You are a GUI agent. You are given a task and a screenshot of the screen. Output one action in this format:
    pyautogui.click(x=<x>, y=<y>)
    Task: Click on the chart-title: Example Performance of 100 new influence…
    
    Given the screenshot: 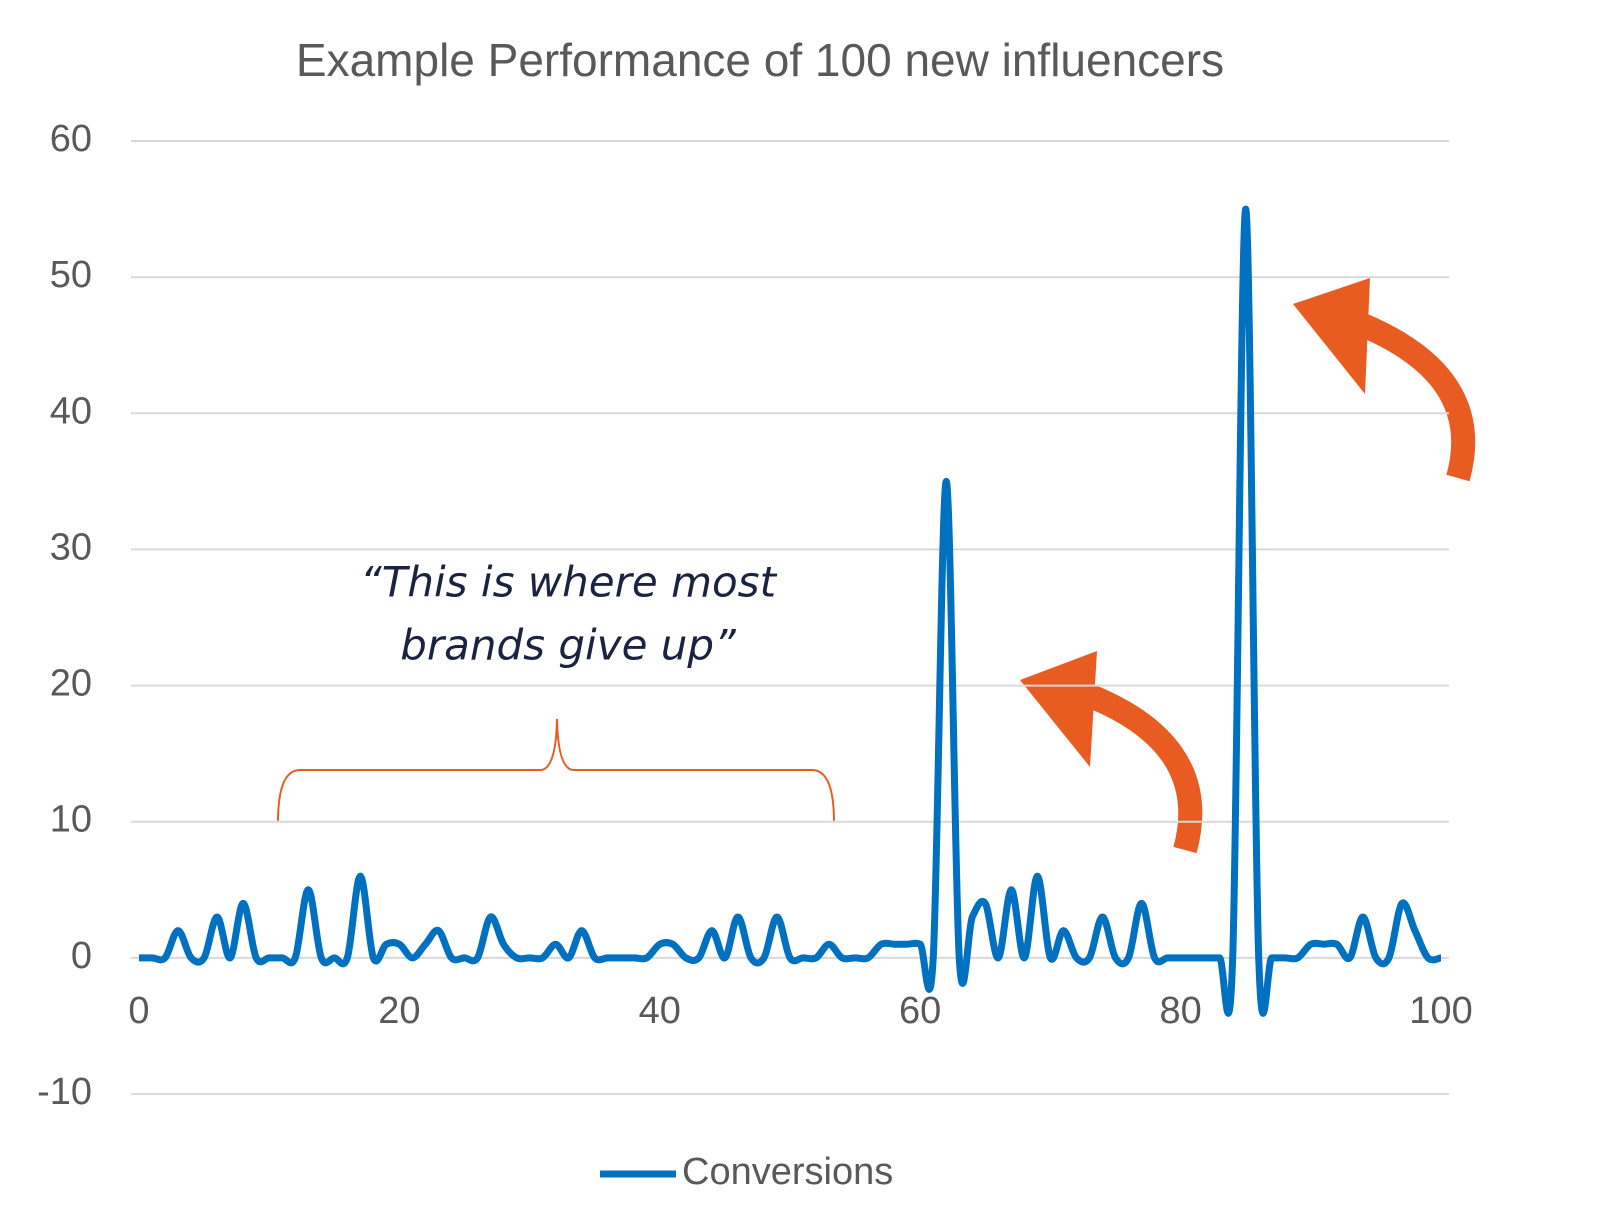 What is the action you would take?
    pyautogui.click(x=760, y=60)
    